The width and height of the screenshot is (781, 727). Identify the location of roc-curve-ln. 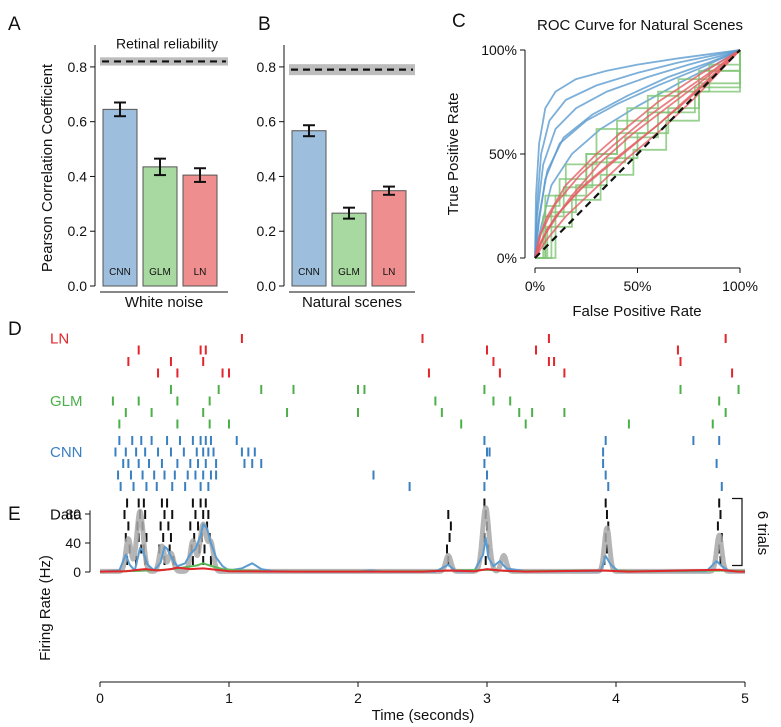
(637, 154).